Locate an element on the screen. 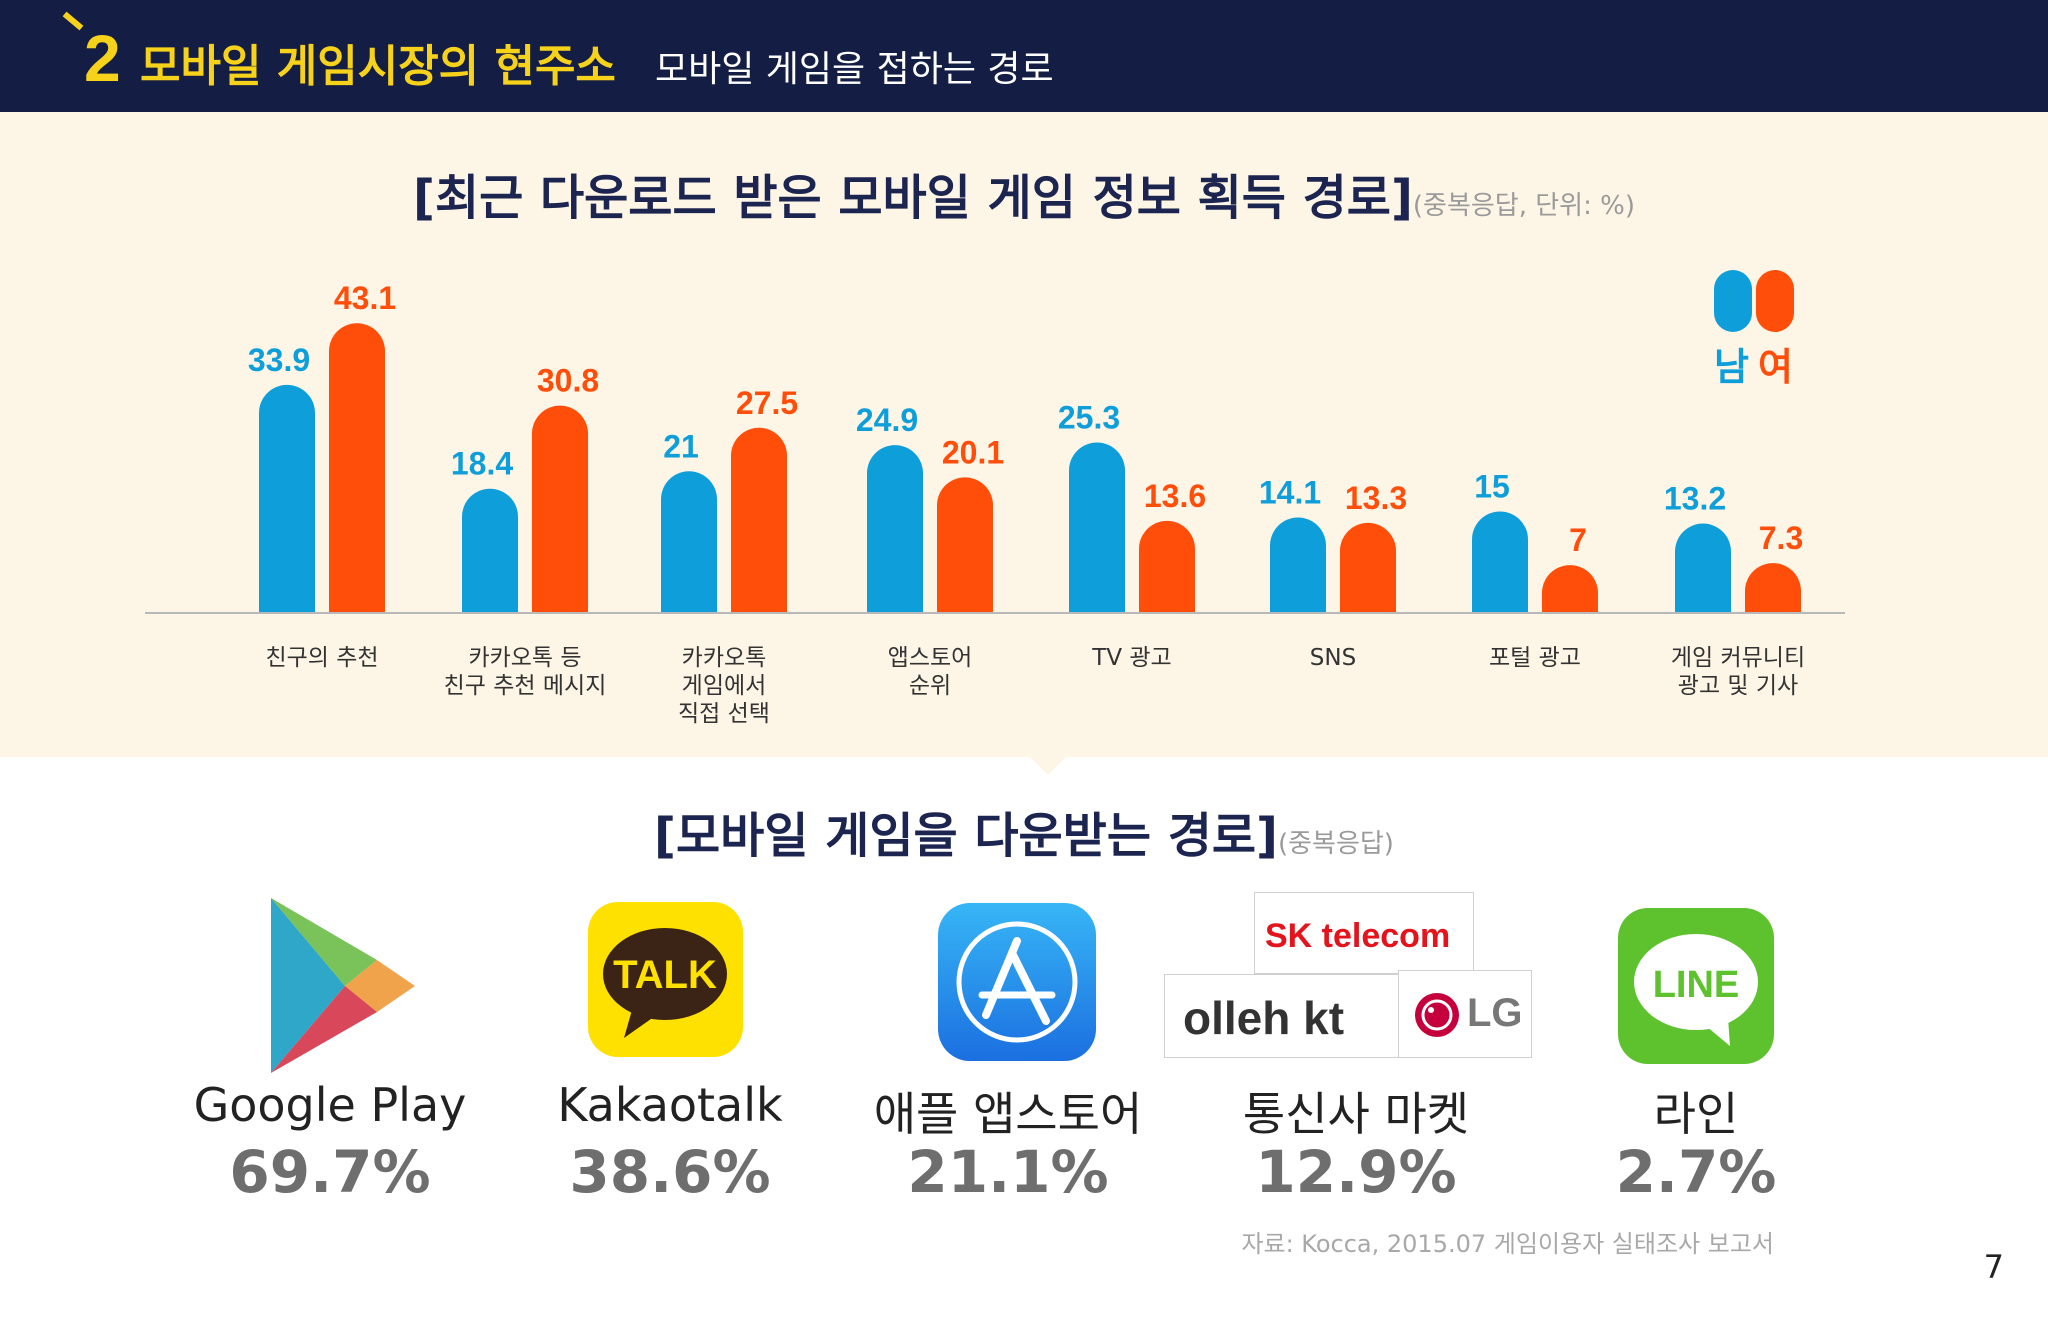 This screenshot has height=1320, width=2048. platform-percent: 2.7% is located at coordinates (1696, 1172).